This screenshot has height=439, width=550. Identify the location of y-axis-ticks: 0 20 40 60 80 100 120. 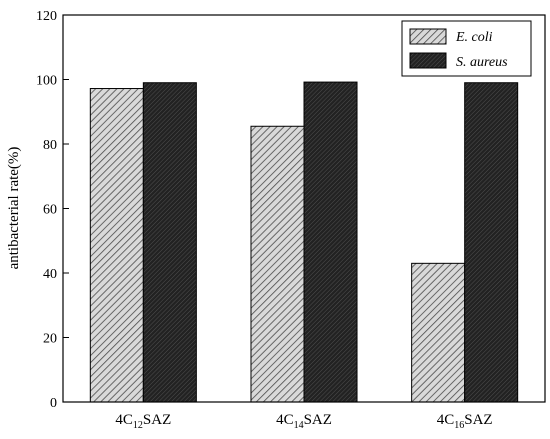
(52, 210).